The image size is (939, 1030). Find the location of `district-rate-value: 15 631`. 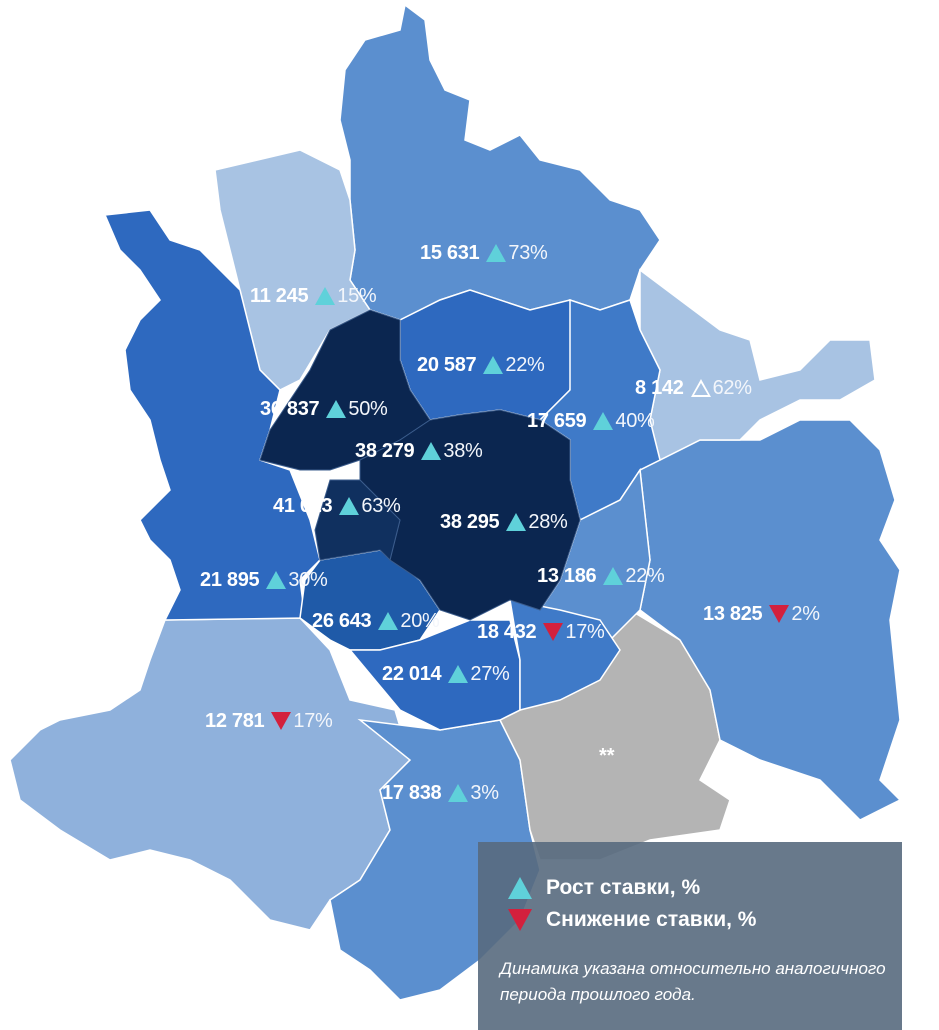

district-rate-value: 15 631 is located at coordinates (450, 253).